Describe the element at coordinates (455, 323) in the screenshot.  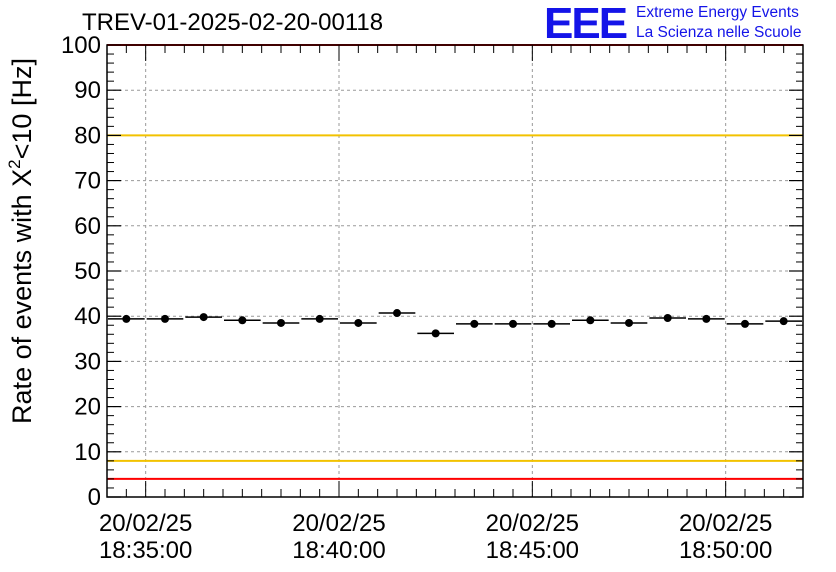
I see `data-points` at that location.